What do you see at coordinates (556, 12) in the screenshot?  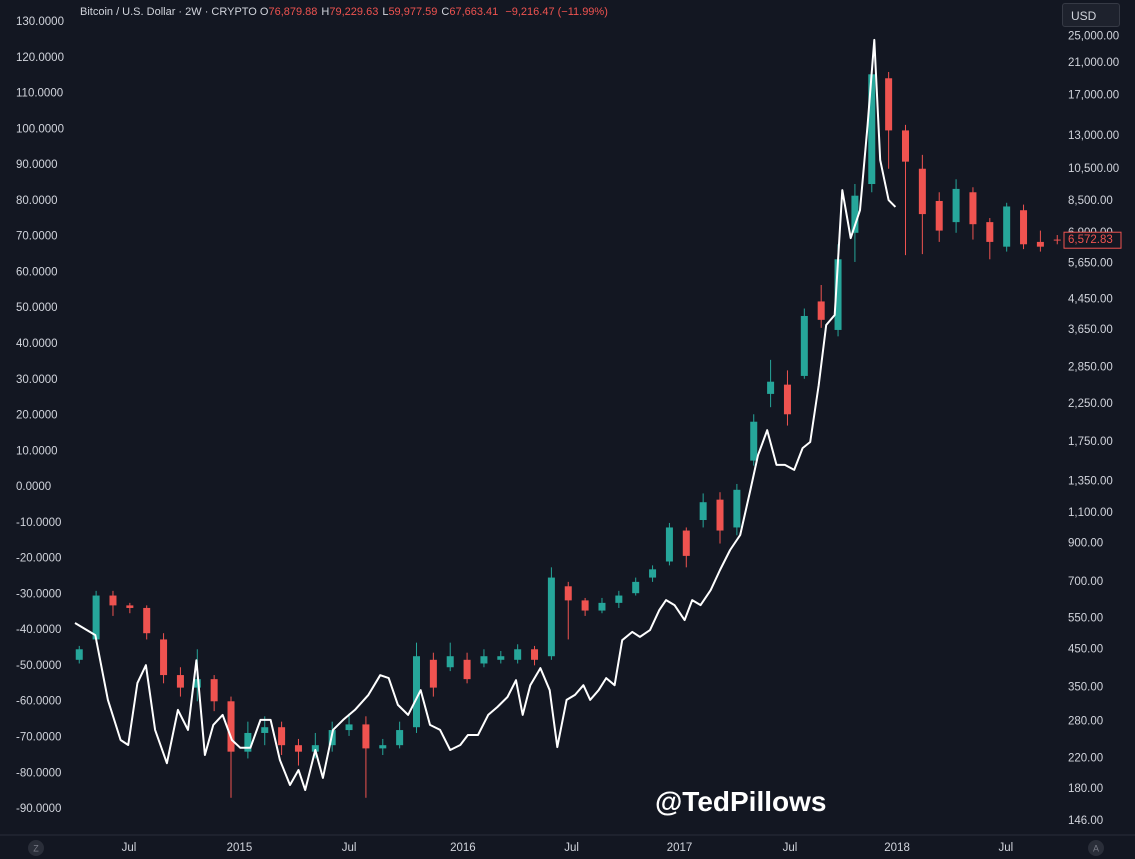 I see `price-change: −9,216.47 (−11.99%)` at bounding box center [556, 12].